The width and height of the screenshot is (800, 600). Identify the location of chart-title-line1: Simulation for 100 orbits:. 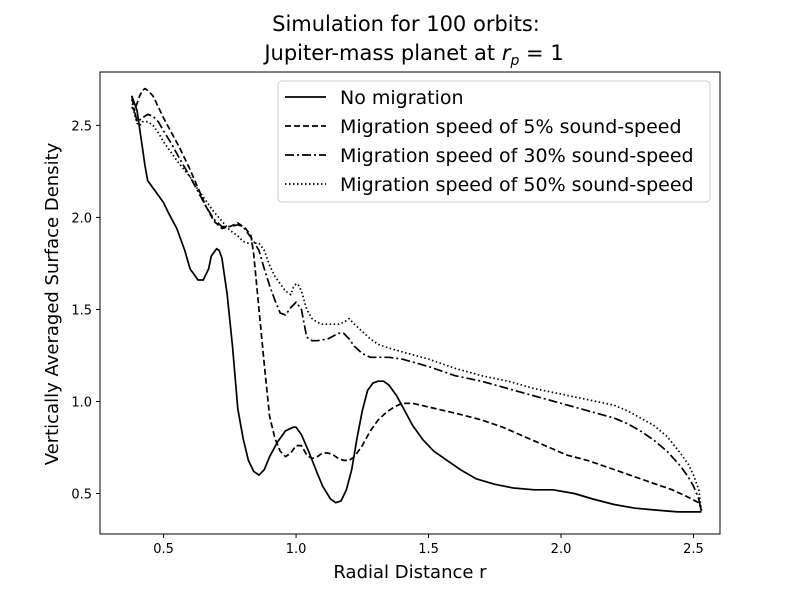
(406, 24).